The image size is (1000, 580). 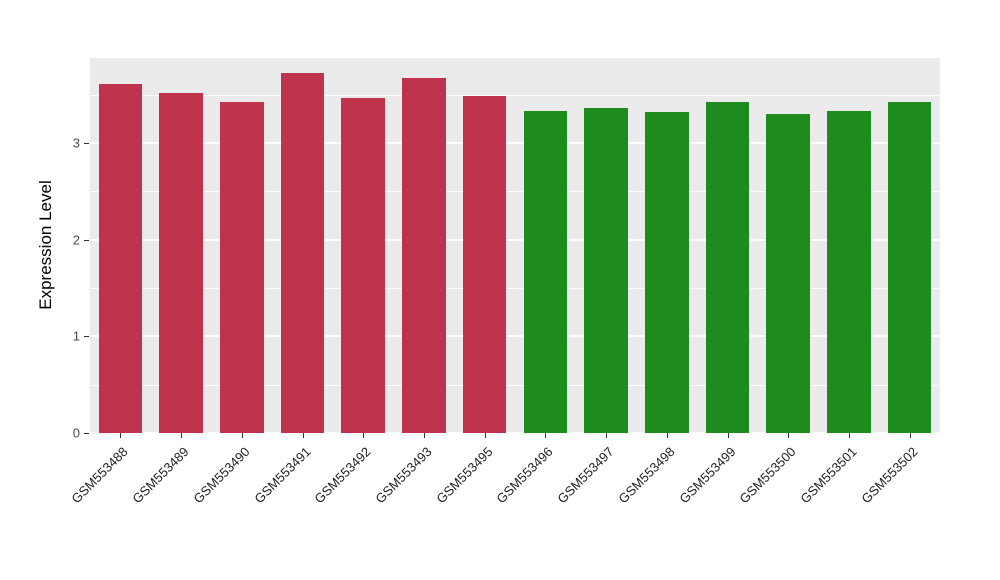 I want to click on x-tick-label: GSM553492, so click(x=342, y=475).